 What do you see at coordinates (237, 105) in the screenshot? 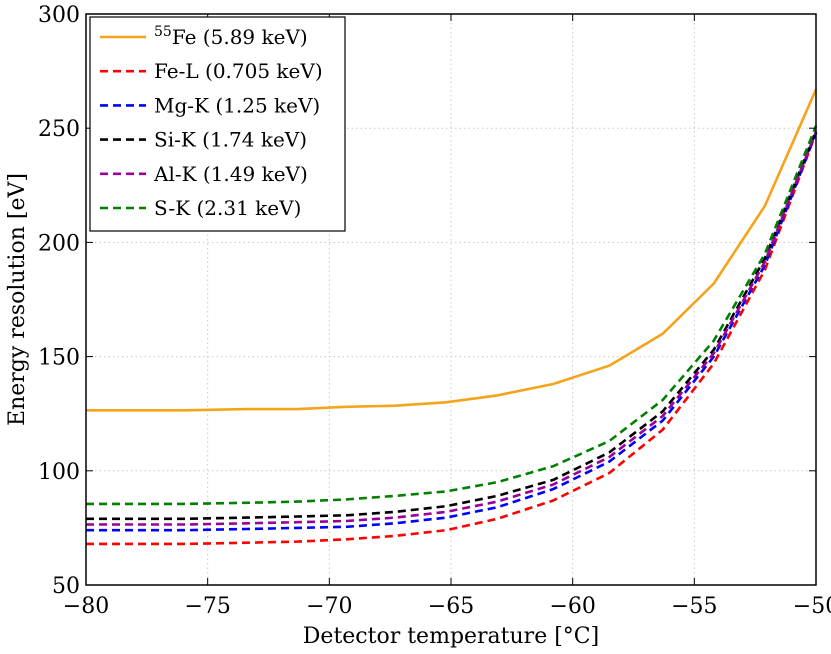
I see `legend-label-2: Mg-K (1.25 keV)` at bounding box center [237, 105].